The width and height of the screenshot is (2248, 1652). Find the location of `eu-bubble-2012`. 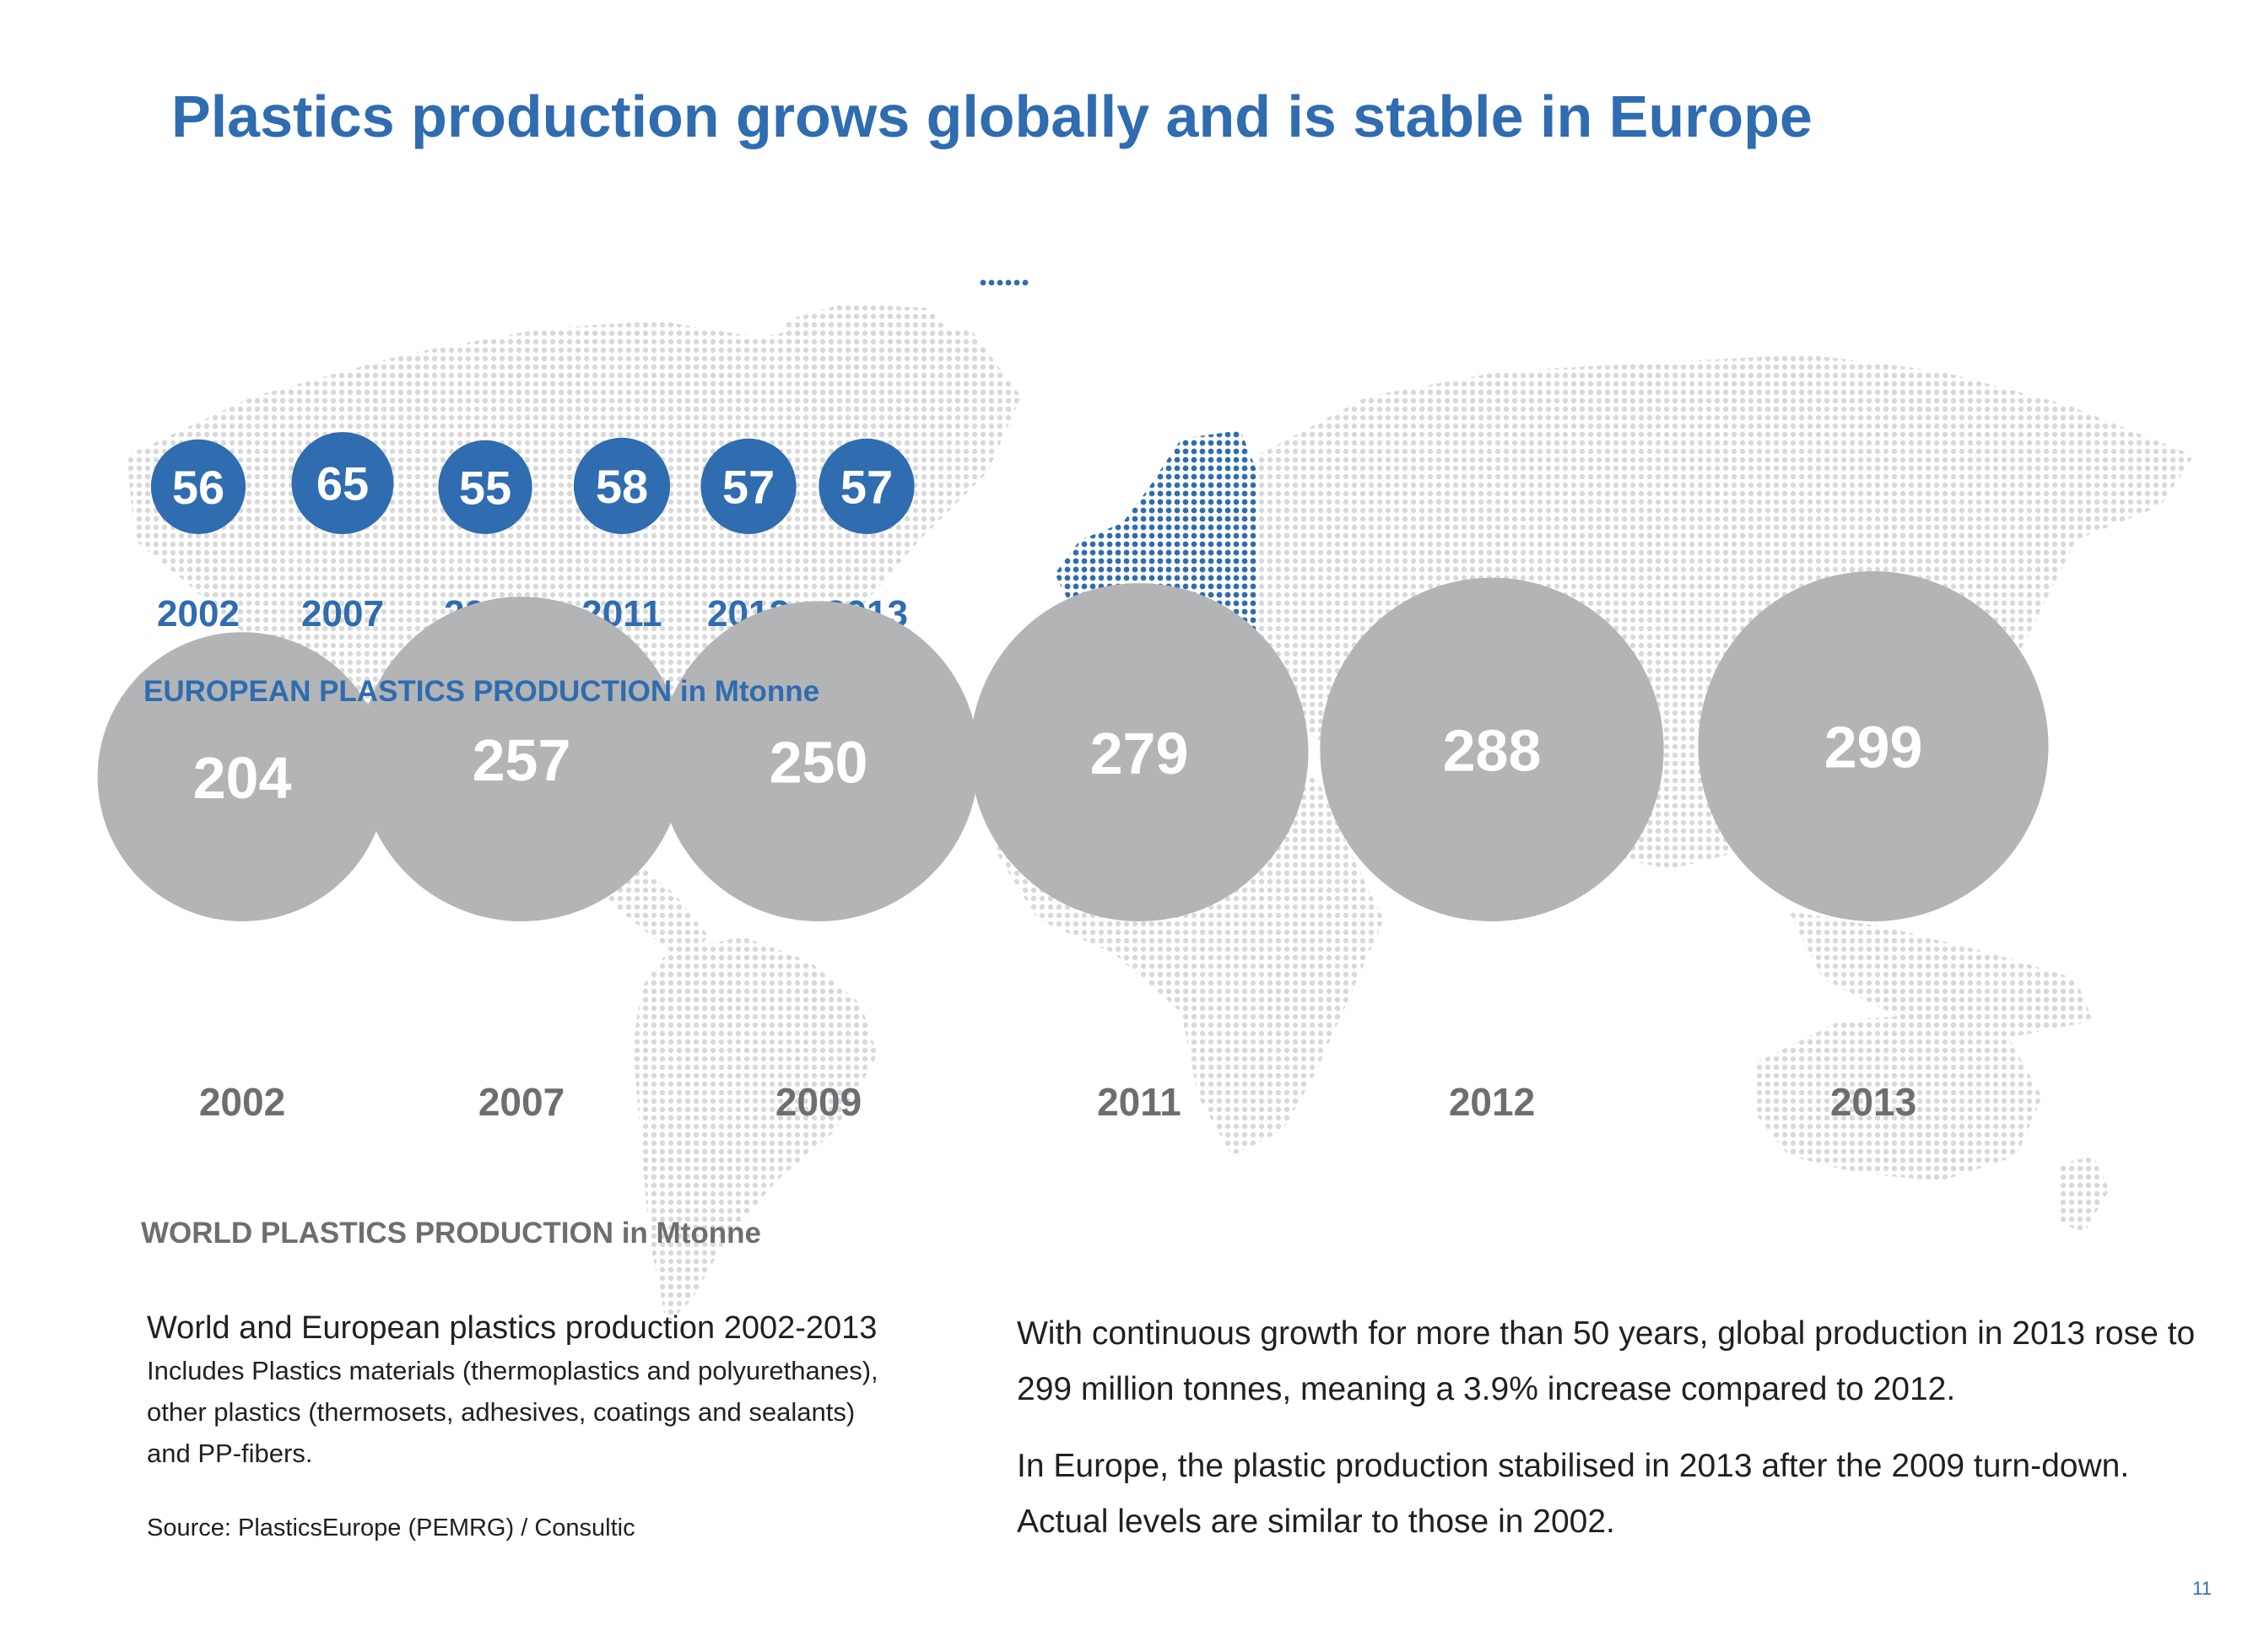

eu-bubble-2012 is located at coordinates (748, 486).